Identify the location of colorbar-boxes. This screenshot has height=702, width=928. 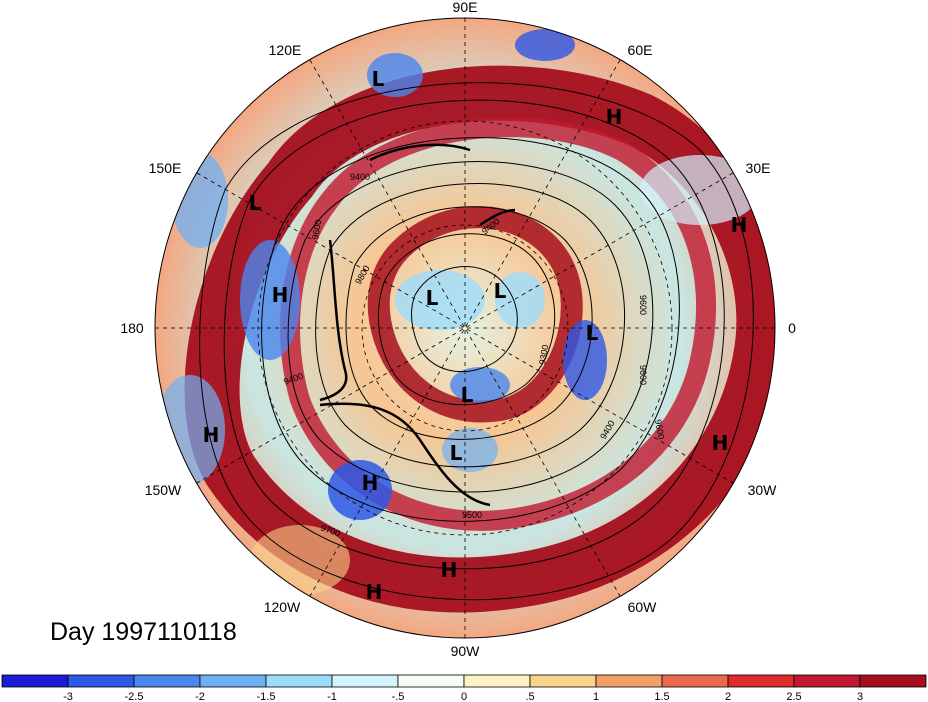
(464, 681).